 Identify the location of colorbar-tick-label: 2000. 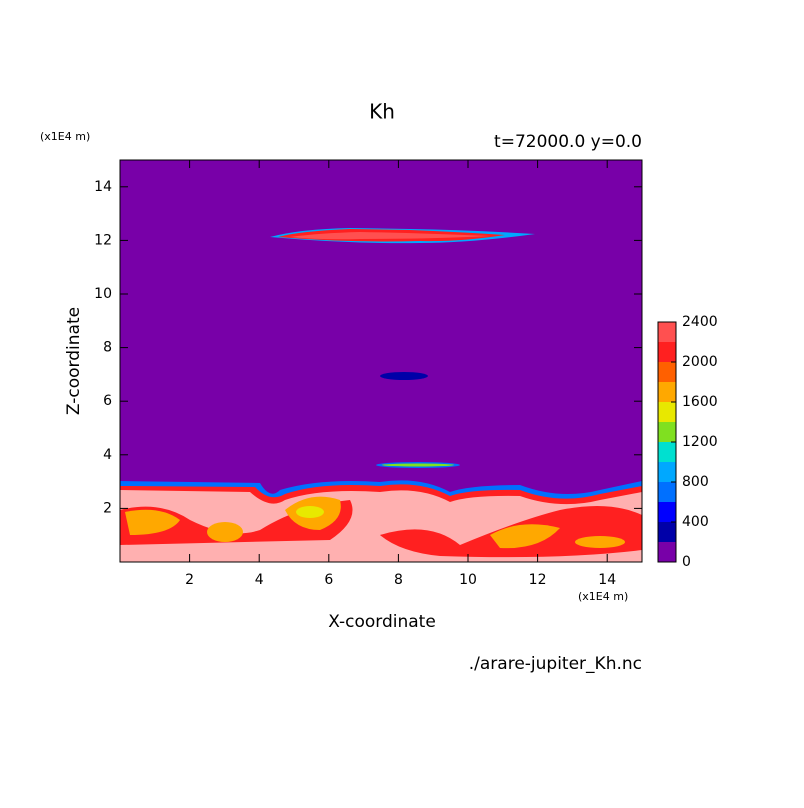
(700, 362).